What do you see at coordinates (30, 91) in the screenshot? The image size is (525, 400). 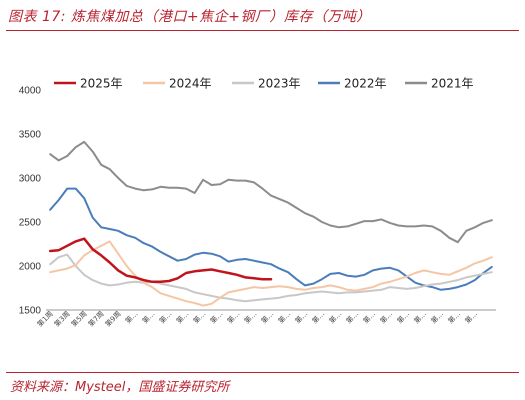 I see `y-tick-label: 4000` at bounding box center [30, 91].